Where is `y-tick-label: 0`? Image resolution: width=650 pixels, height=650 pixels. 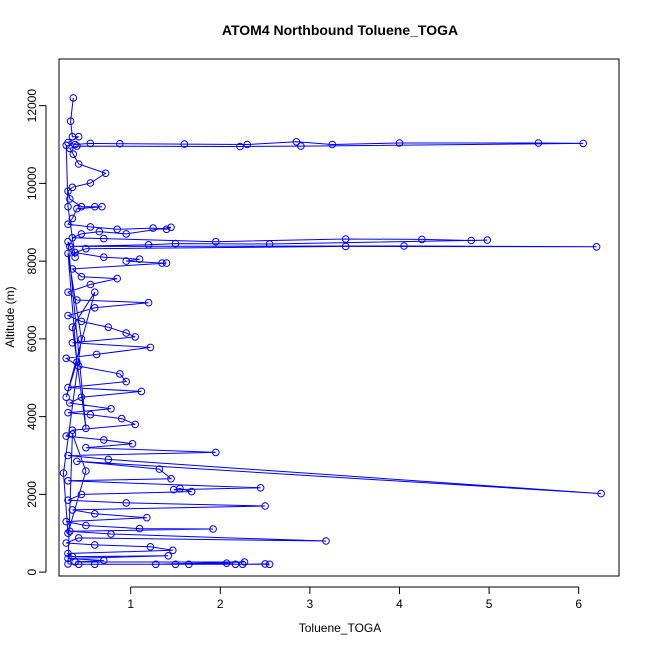 y-tick-label: 0 is located at coordinates (32, 571).